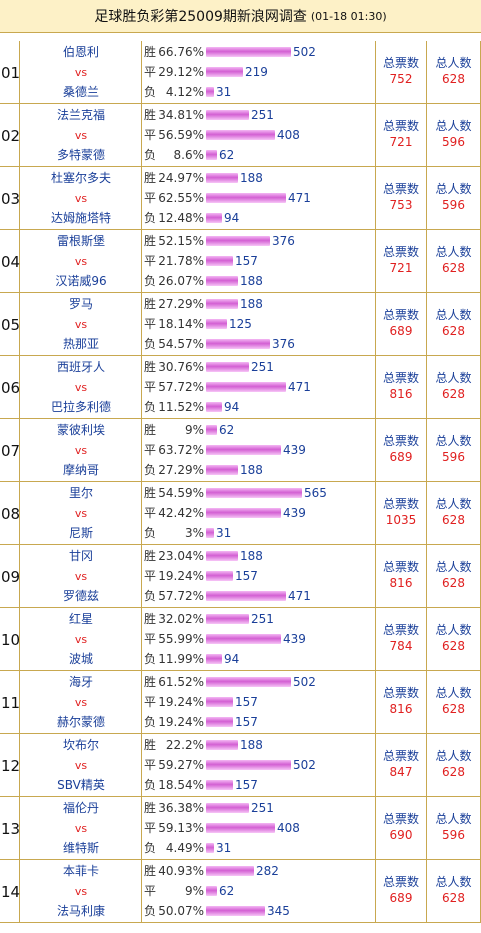 The image size is (481, 933). I want to click on survey-header: 足球胜负彩第25009期新浪网调查 (01-18 01:30), so click(240, 16).